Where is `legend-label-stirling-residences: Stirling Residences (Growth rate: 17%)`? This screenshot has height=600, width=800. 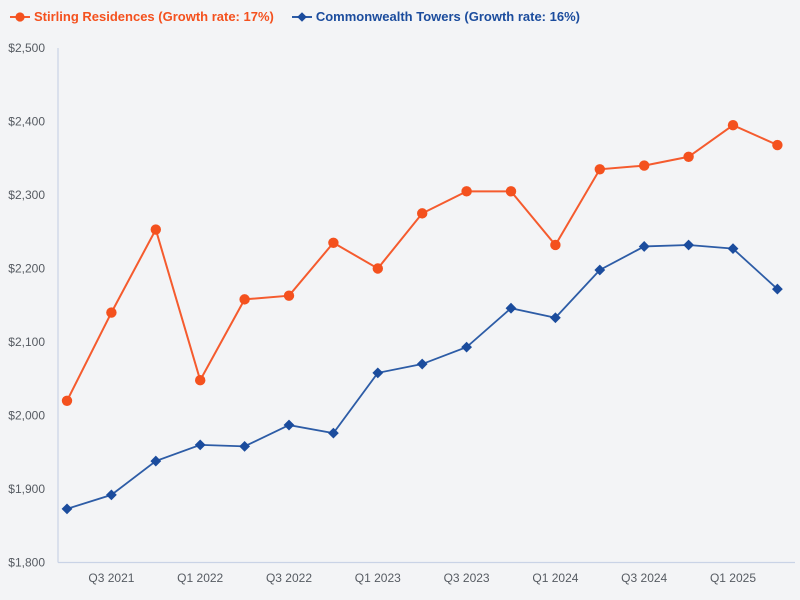 legend-label-stirling-residences: Stirling Residences (Growth rate: 17%) is located at coordinates (154, 16).